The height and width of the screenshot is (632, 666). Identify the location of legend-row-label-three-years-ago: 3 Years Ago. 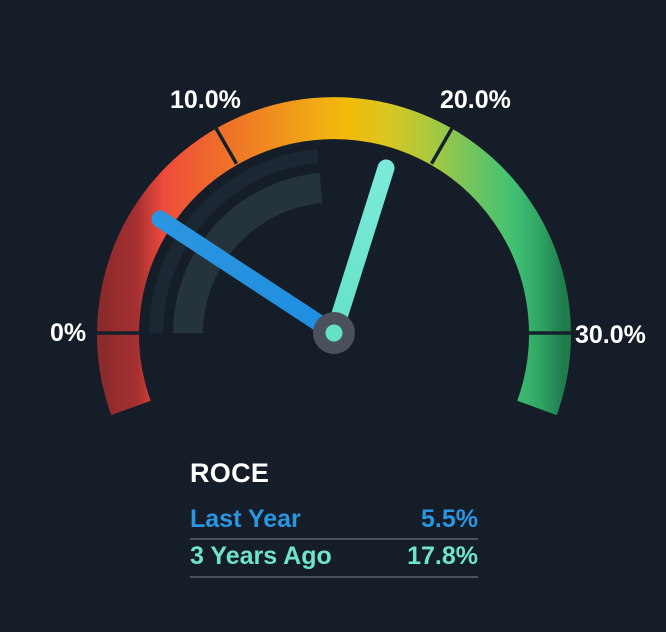
(261, 556).